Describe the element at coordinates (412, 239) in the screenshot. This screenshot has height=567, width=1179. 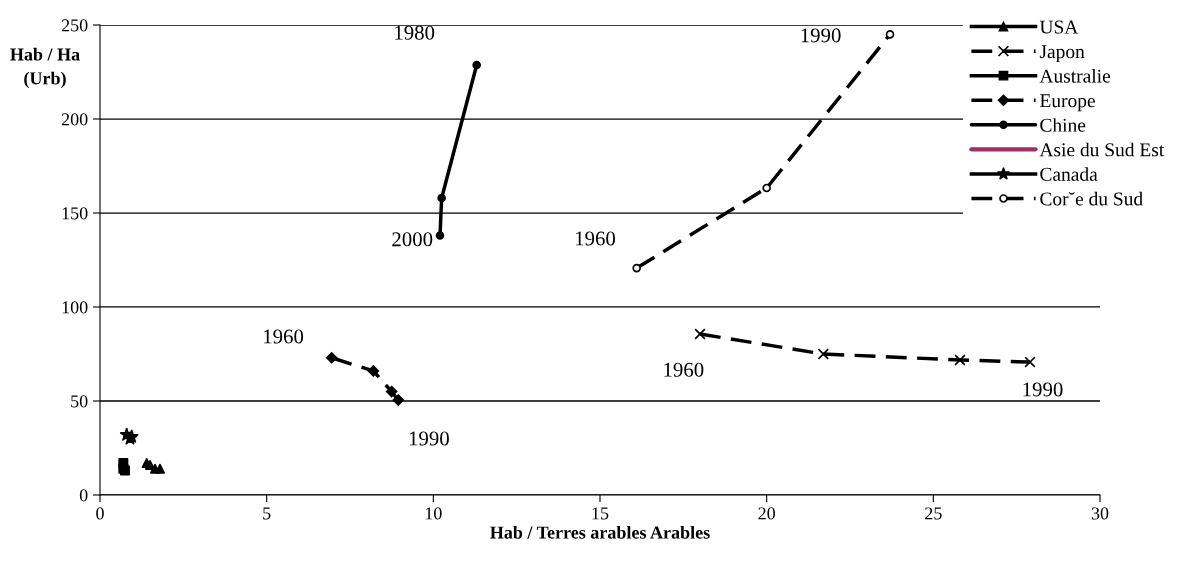
I see `annotation: 2000` at that location.